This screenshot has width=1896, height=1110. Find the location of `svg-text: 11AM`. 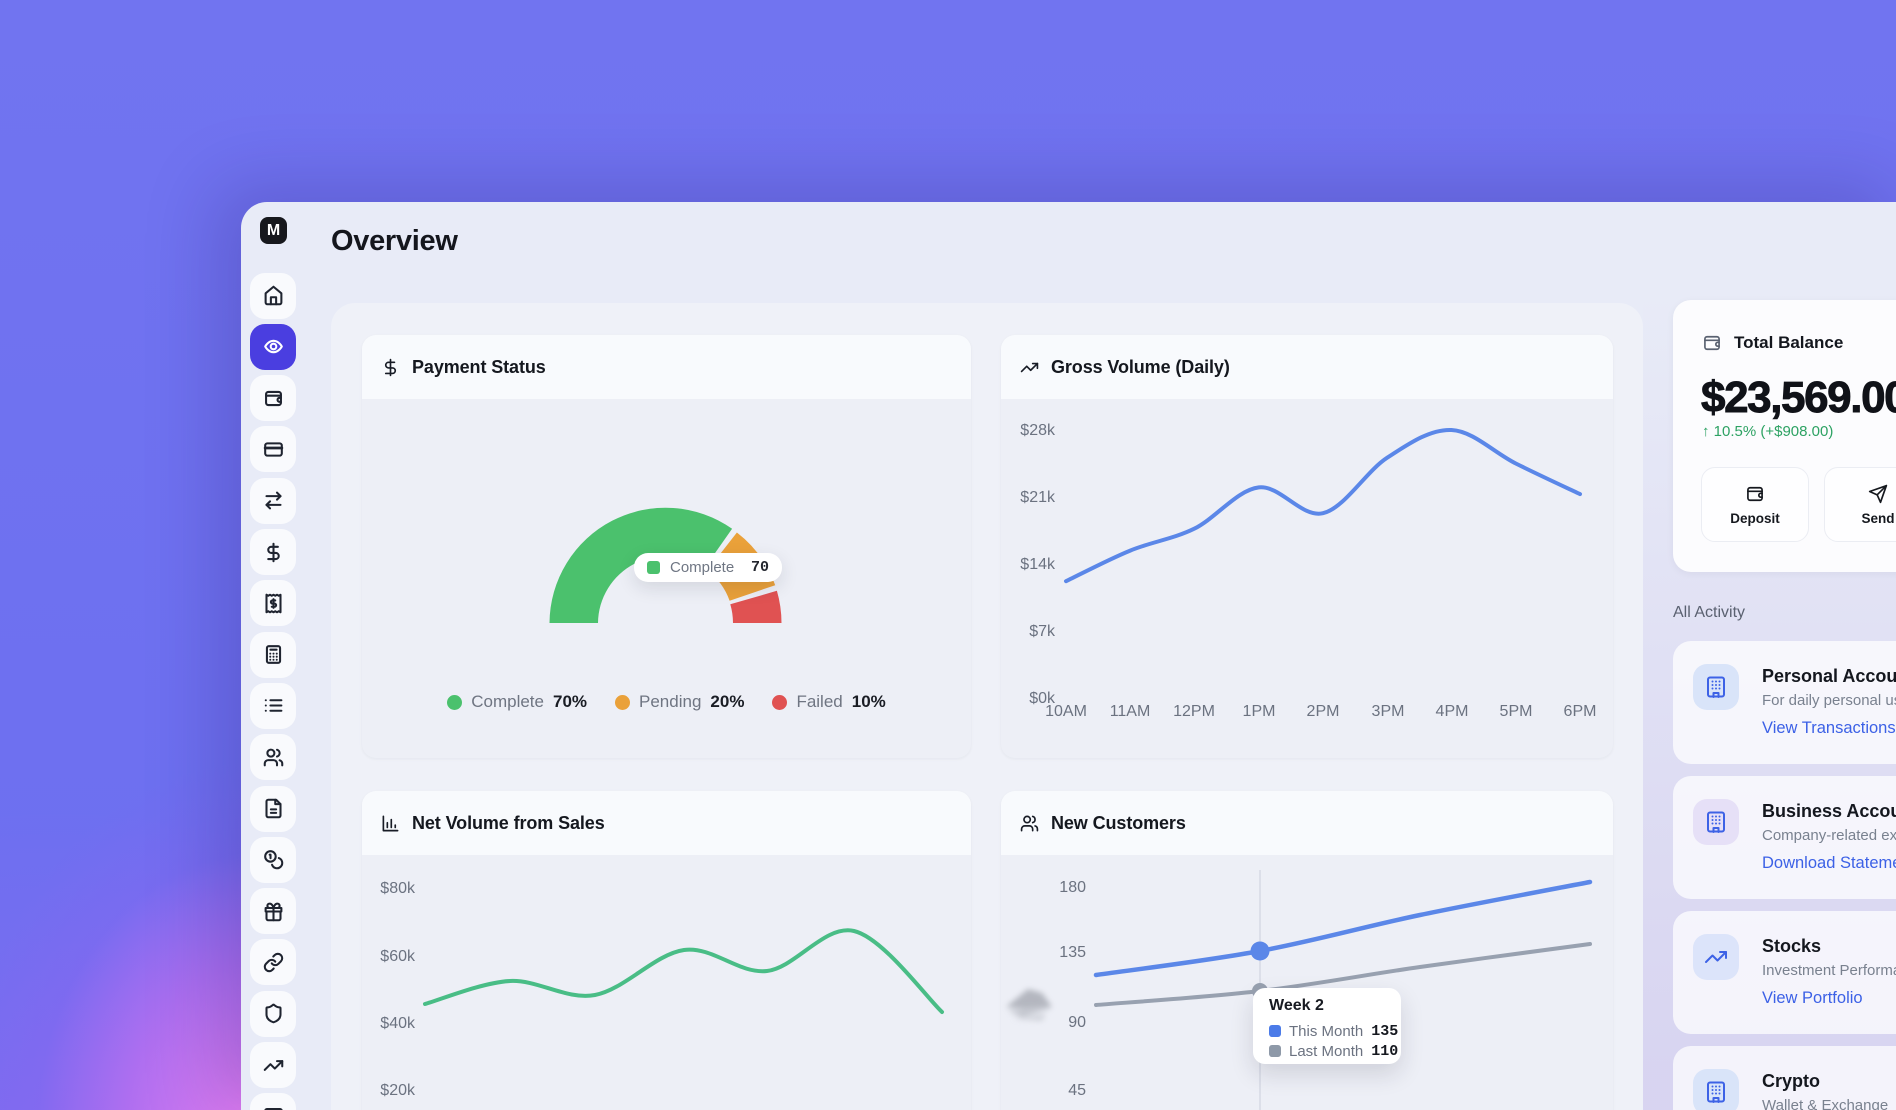

svg-text: 11AM is located at coordinates (1130, 711).